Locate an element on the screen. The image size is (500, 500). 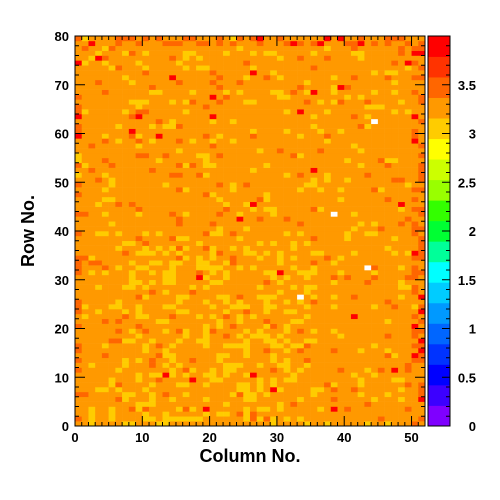
palette-swatch is located at coordinates (439, 46).